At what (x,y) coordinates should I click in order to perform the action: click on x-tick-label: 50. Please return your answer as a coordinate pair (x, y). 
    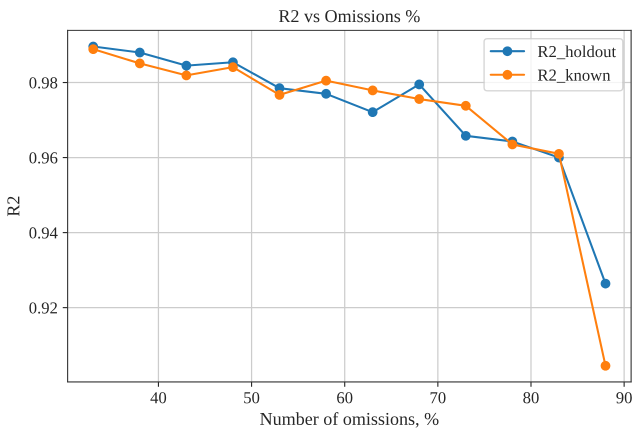
    Looking at the image, I should click on (252, 398).